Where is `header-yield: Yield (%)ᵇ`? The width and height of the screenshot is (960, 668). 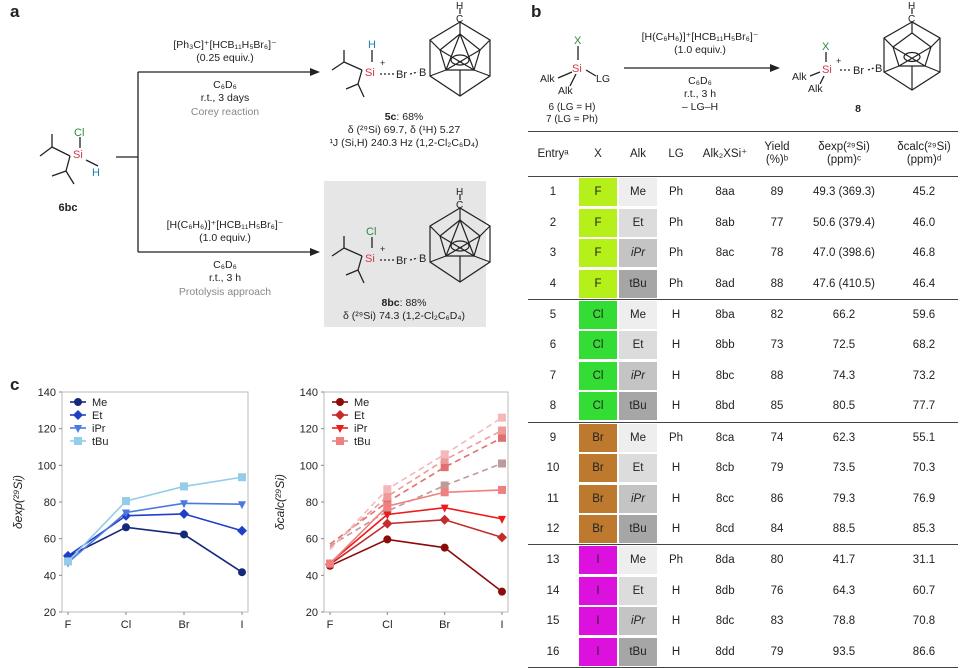 header-yield: Yield (%)ᵇ is located at coordinates (777, 154).